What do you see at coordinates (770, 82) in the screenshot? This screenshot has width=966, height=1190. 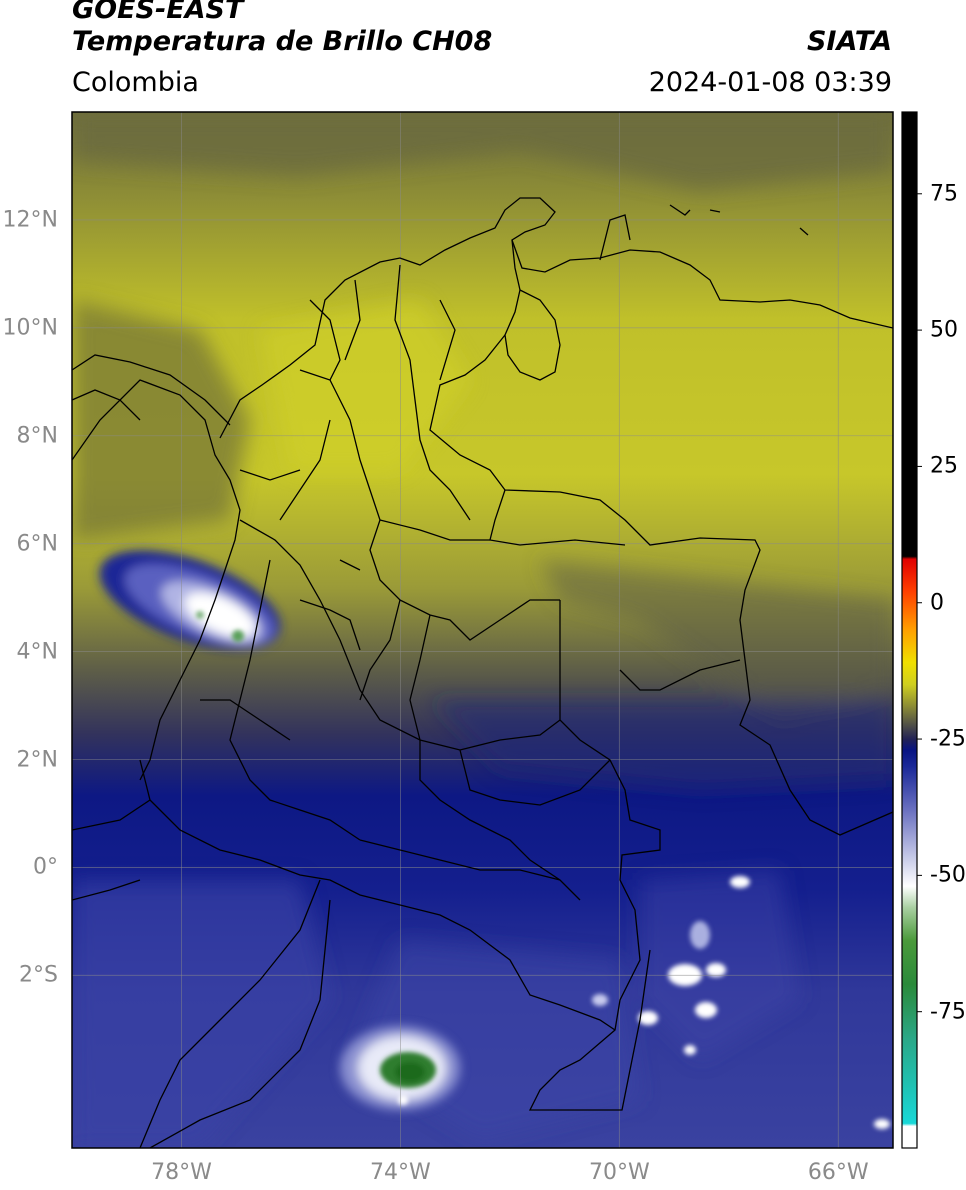 I see `timestamp: 2024-01-08 03:39` at bounding box center [770, 82].